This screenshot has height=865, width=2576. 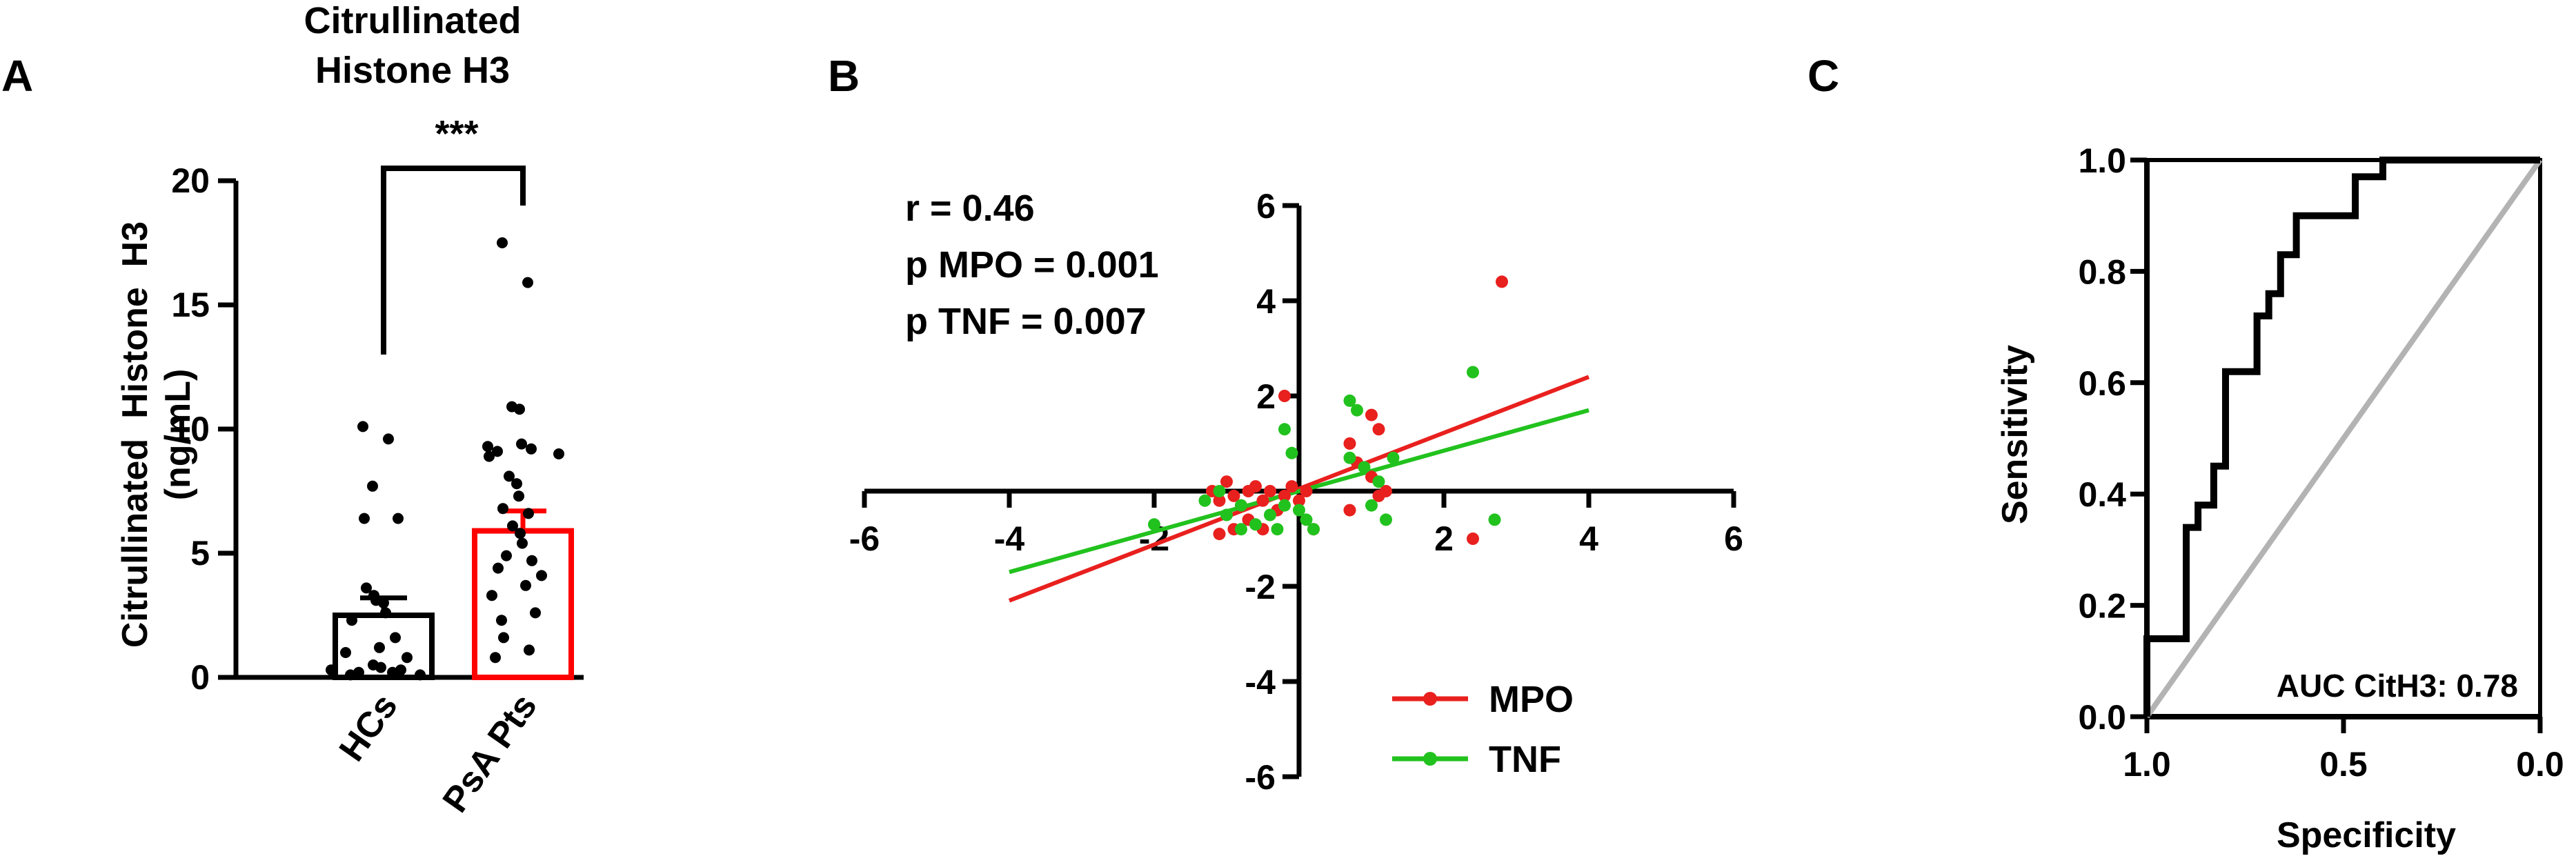 I want to click on legend-mpo-label: MPO, so click(x=1531, y=699).